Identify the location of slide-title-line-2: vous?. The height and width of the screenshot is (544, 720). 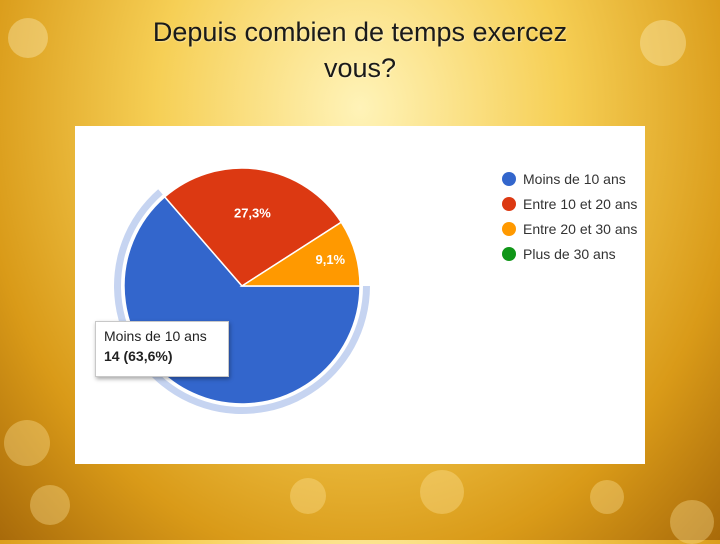
(360, 68).